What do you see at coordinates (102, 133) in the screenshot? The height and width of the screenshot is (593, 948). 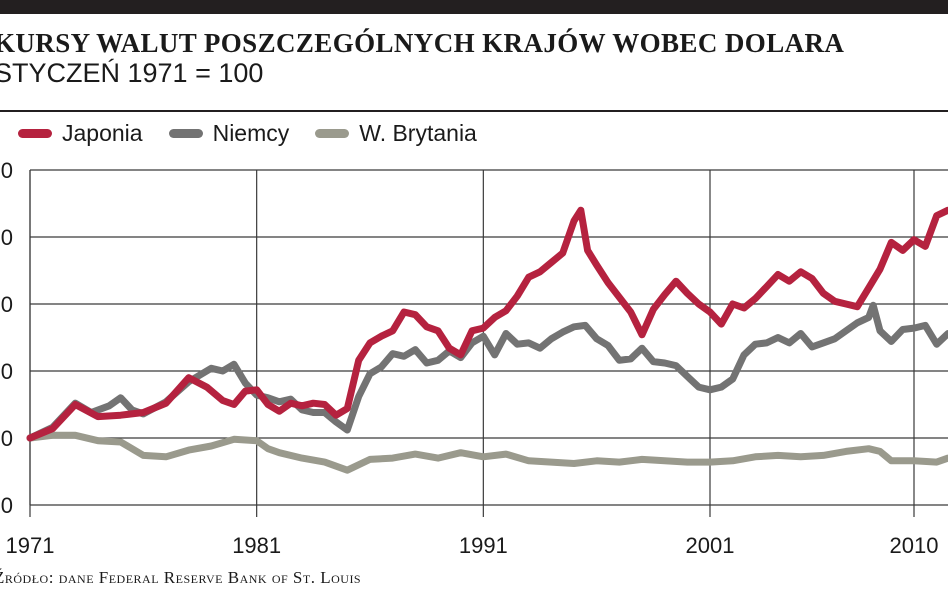 I see `legend-label-japonia: Japonia` at bounding box center [102, 133].